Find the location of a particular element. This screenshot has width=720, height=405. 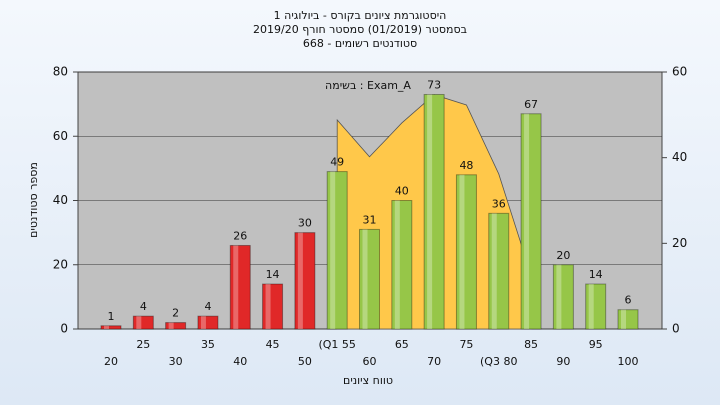

y-axis-title: מספר סטודנטים is located at coordinates (33, 200).